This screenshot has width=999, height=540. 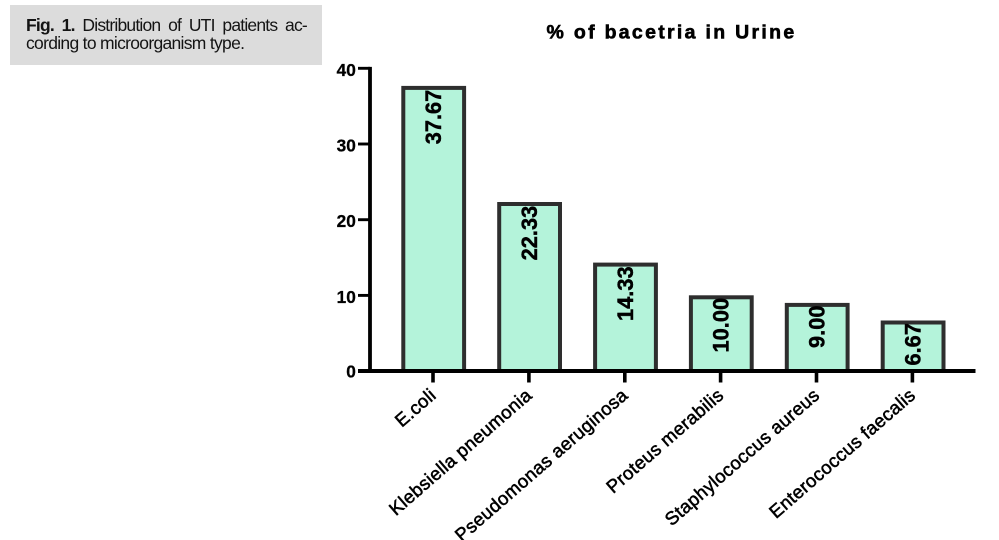 What do you see at coordinates (817, 327) in the screenshot?
I see `svg-text: 9.00` at bounding box center [817, 327].